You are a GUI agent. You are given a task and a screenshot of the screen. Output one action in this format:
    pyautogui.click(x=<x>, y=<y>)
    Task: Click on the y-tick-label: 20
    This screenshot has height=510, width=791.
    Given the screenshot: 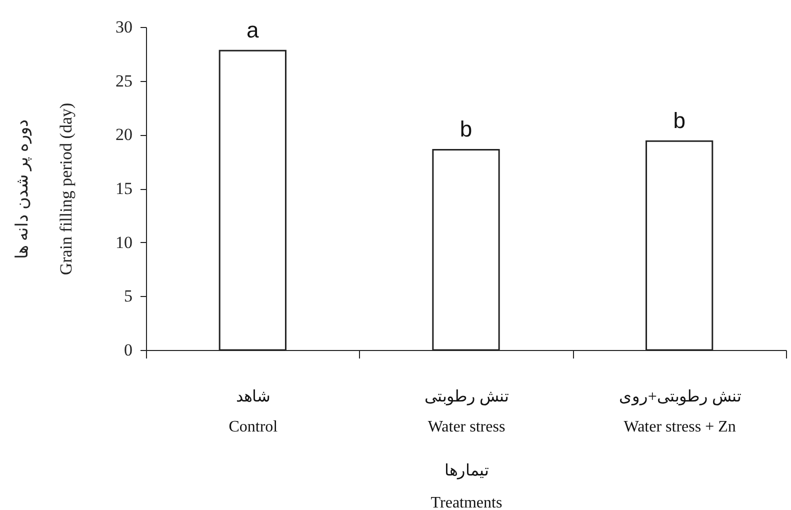 What is the action you would take?
    pyautogui.click(x=124, y=134)
    